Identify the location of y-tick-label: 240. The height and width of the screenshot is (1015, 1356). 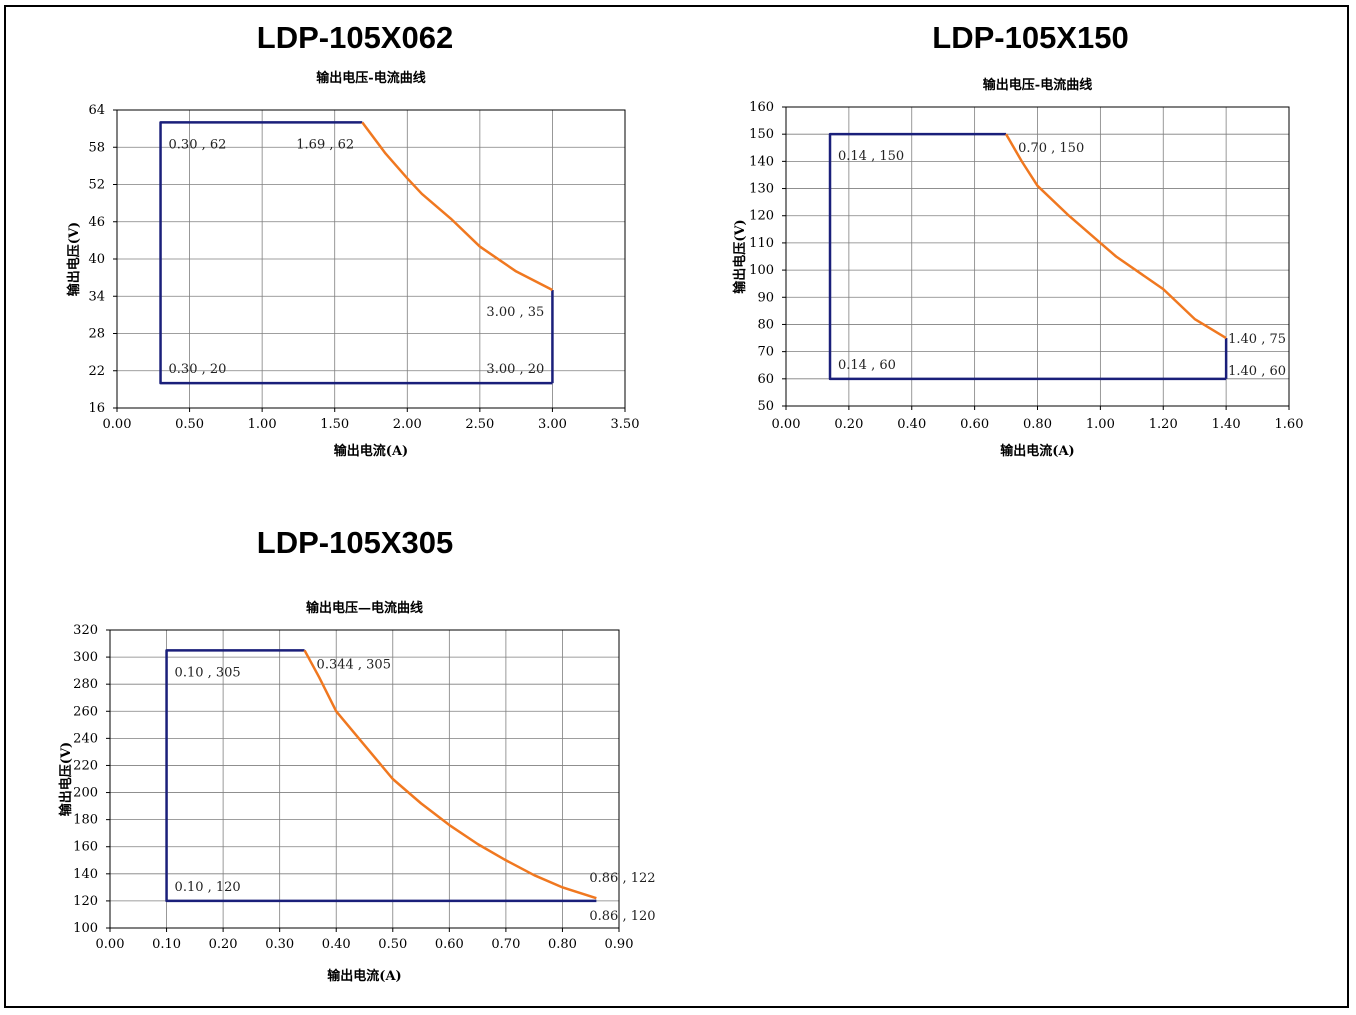
(85, 738).